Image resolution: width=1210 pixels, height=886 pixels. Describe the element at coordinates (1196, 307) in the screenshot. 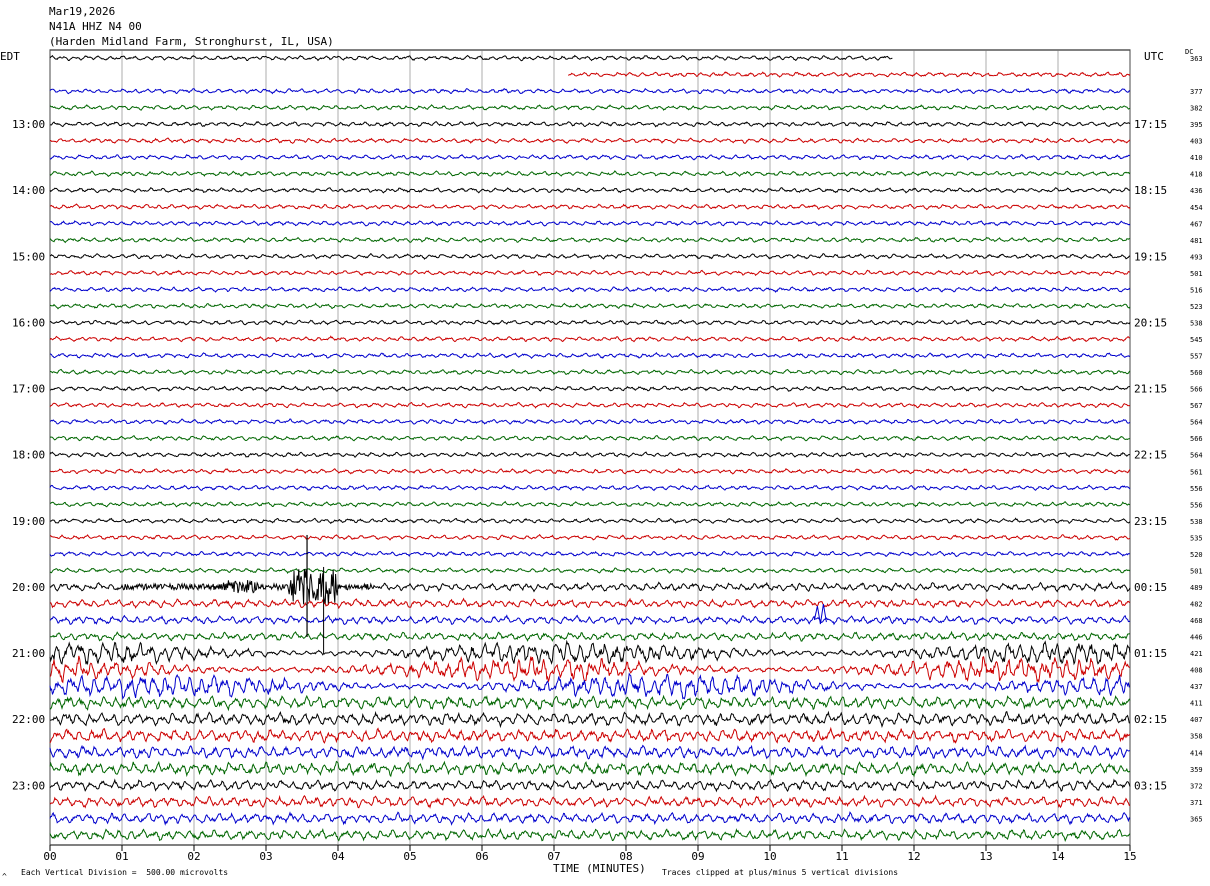

I see `dc-offset-label: 523` at that location.